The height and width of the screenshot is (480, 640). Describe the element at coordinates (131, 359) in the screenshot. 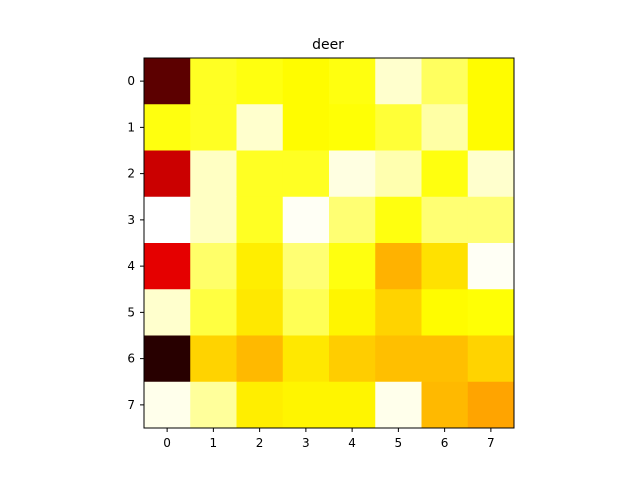

I see `y-tick-label-6: 6` at that location.